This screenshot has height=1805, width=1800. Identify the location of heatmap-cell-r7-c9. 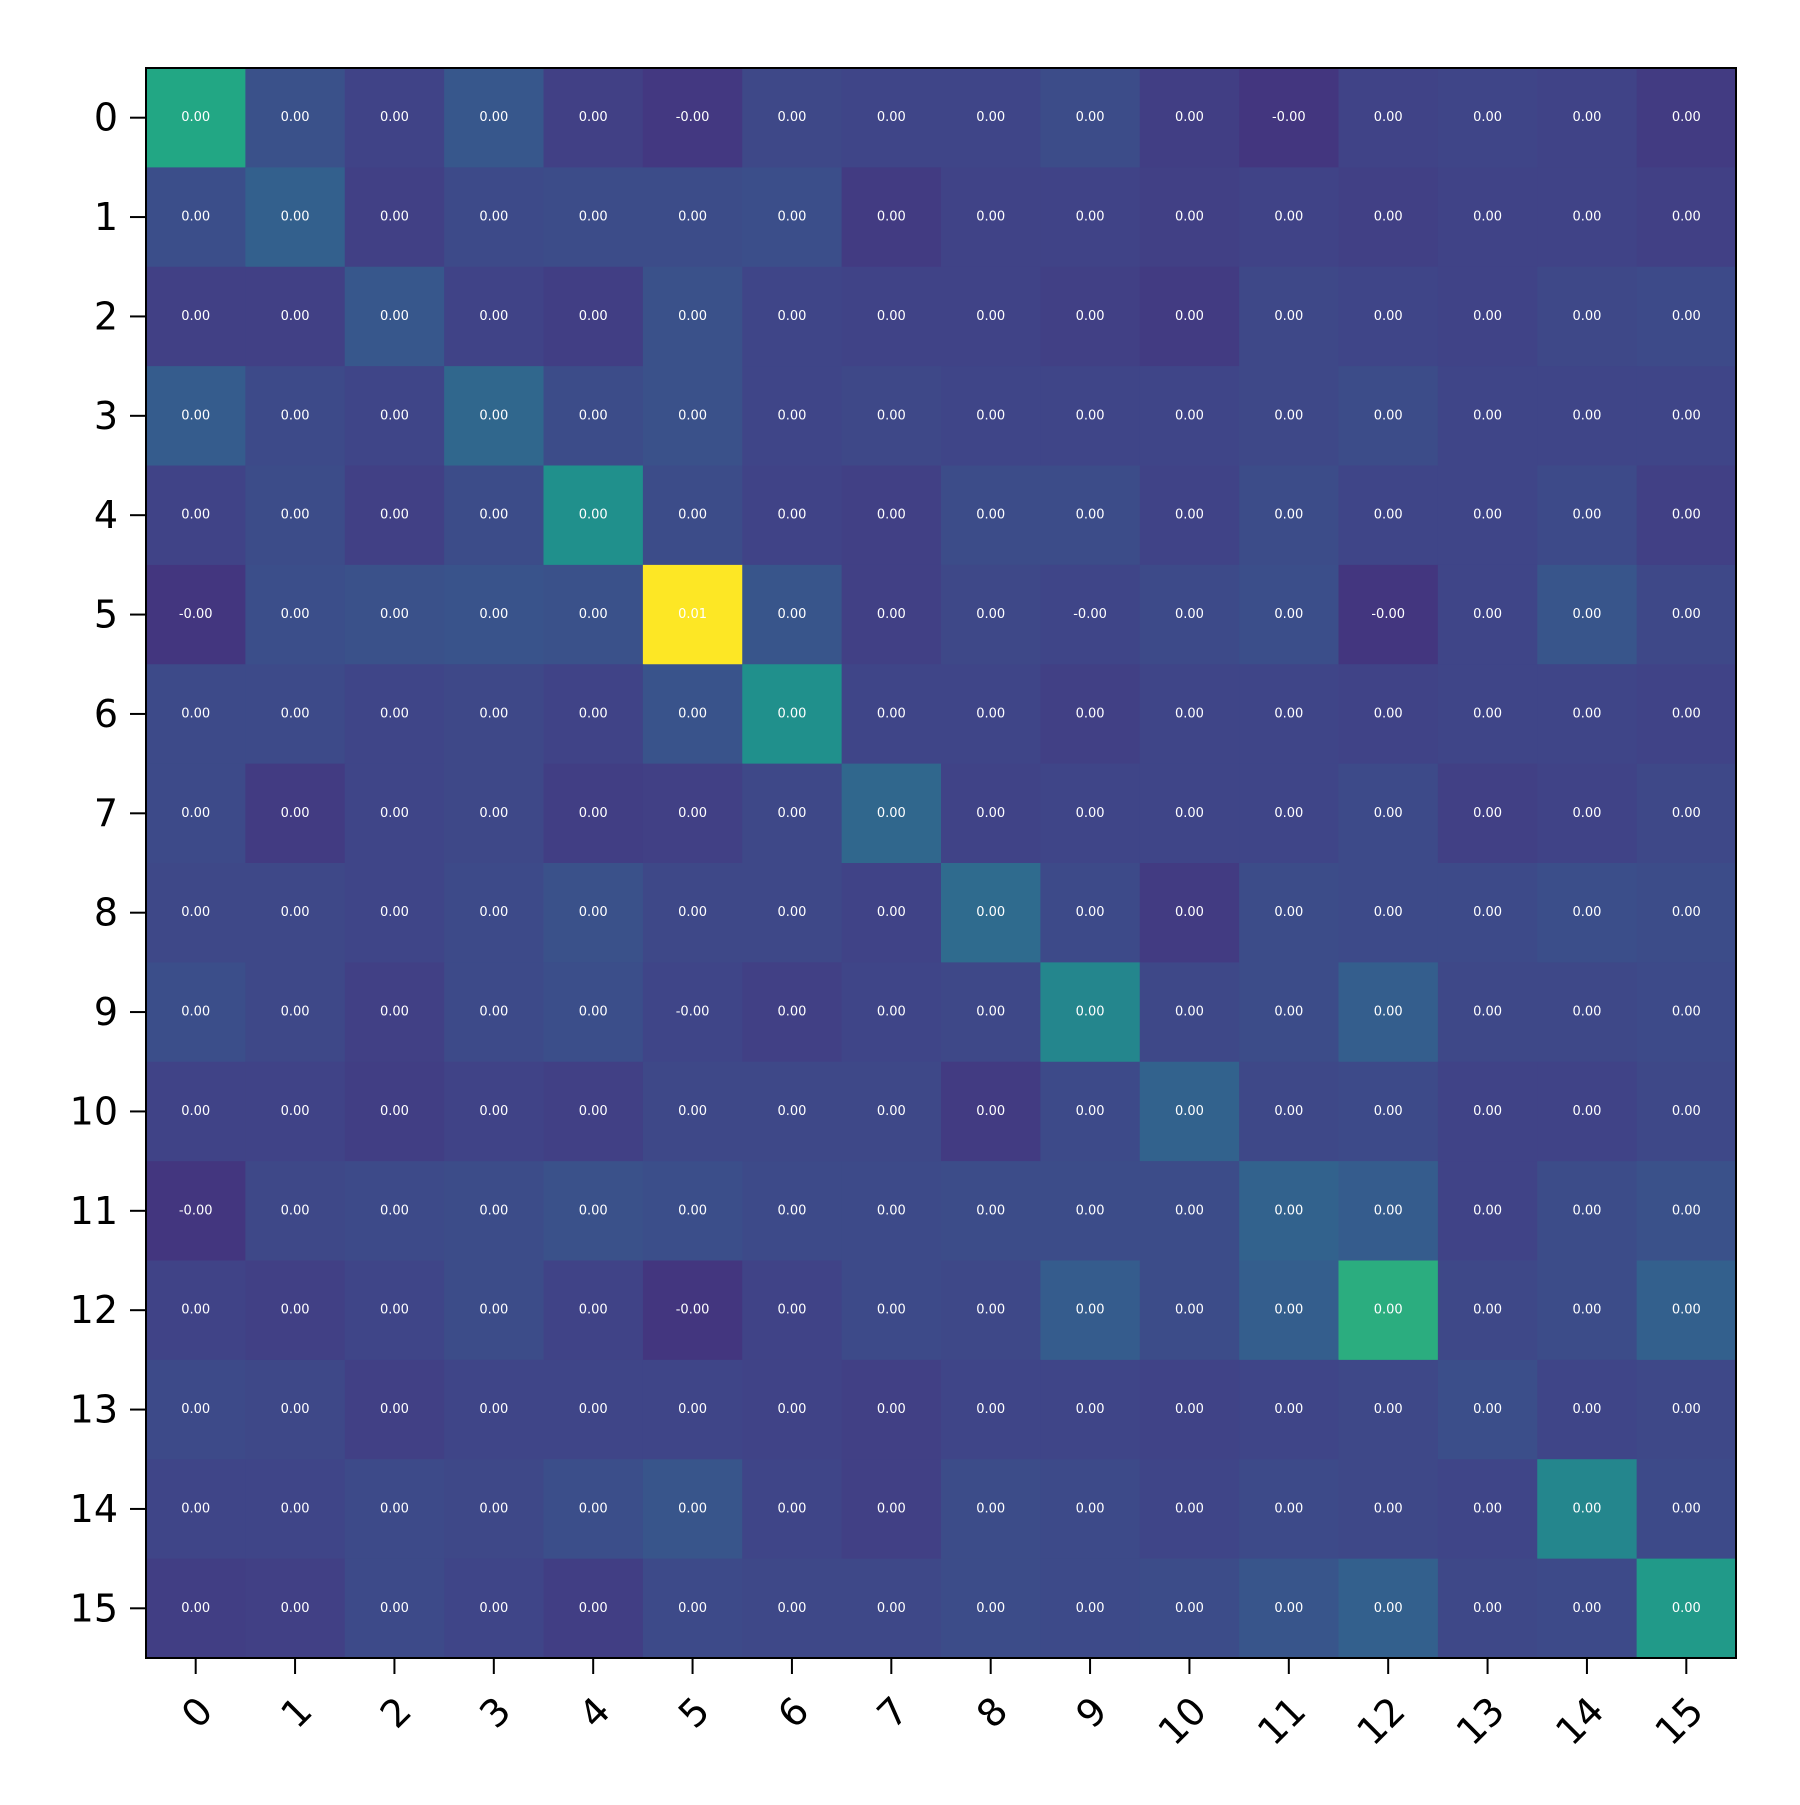
(1090, 813).